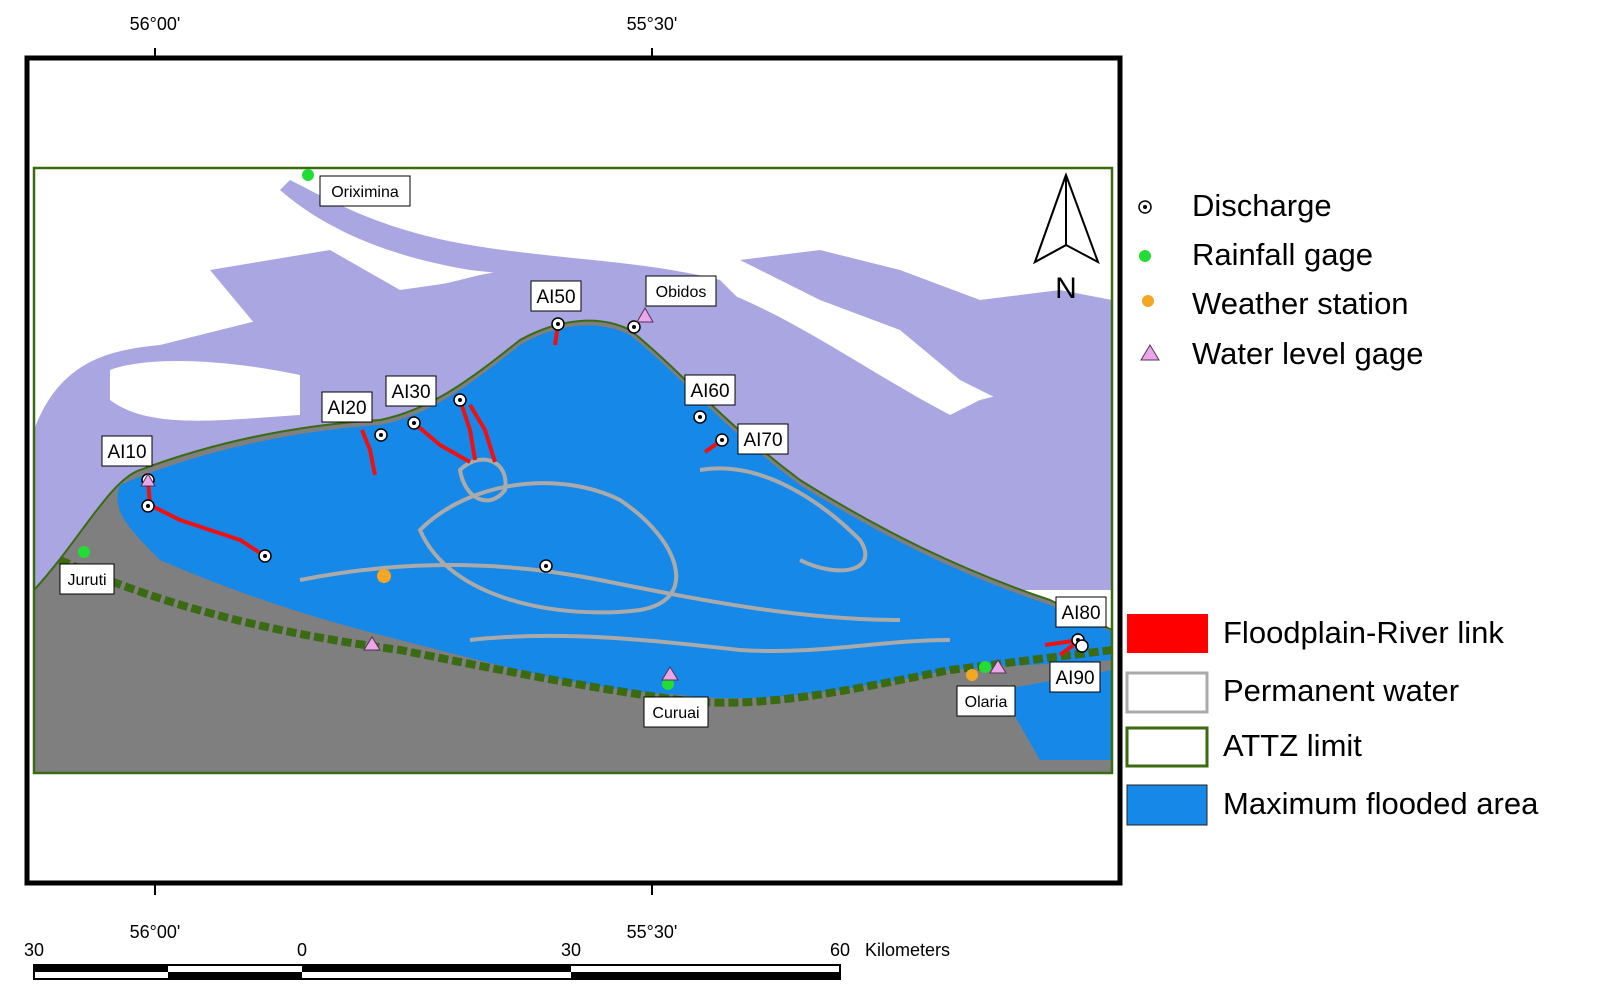 The width and height of the screenshot is (1606, 1003). I want to click on permanent-water-outline, so click(548, 548).